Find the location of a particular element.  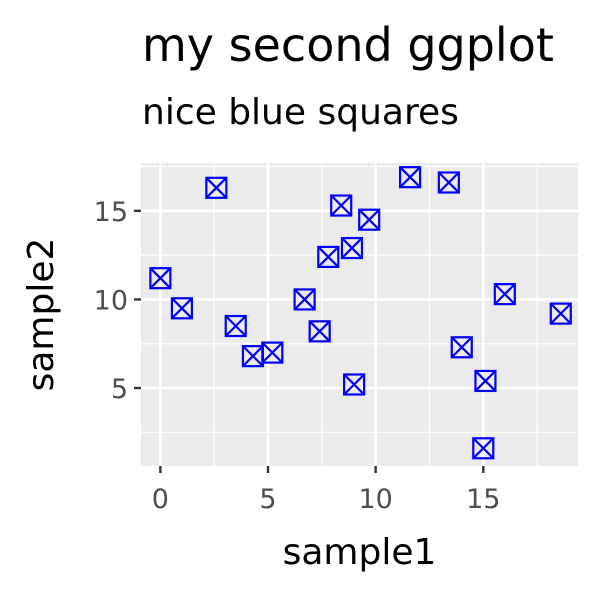

y-axis: 5 10 15 is located at coordinates (117, 301).